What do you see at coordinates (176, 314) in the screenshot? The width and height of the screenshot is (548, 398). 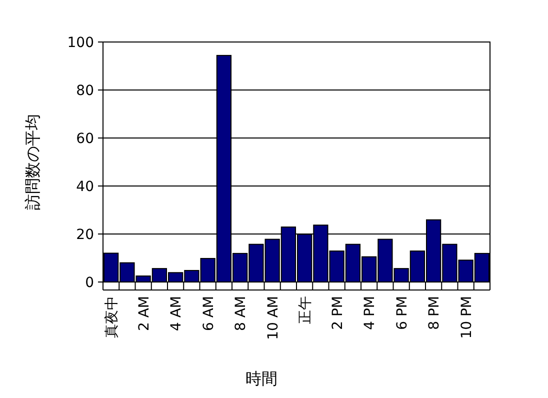 I see `x-tick-label: 4 AM` at bounding box center [176, 314].